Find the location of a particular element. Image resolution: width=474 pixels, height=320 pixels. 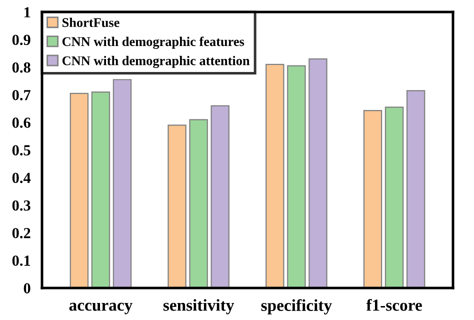

x-tick-label: sensitivity is located at coordinates (198, 306).